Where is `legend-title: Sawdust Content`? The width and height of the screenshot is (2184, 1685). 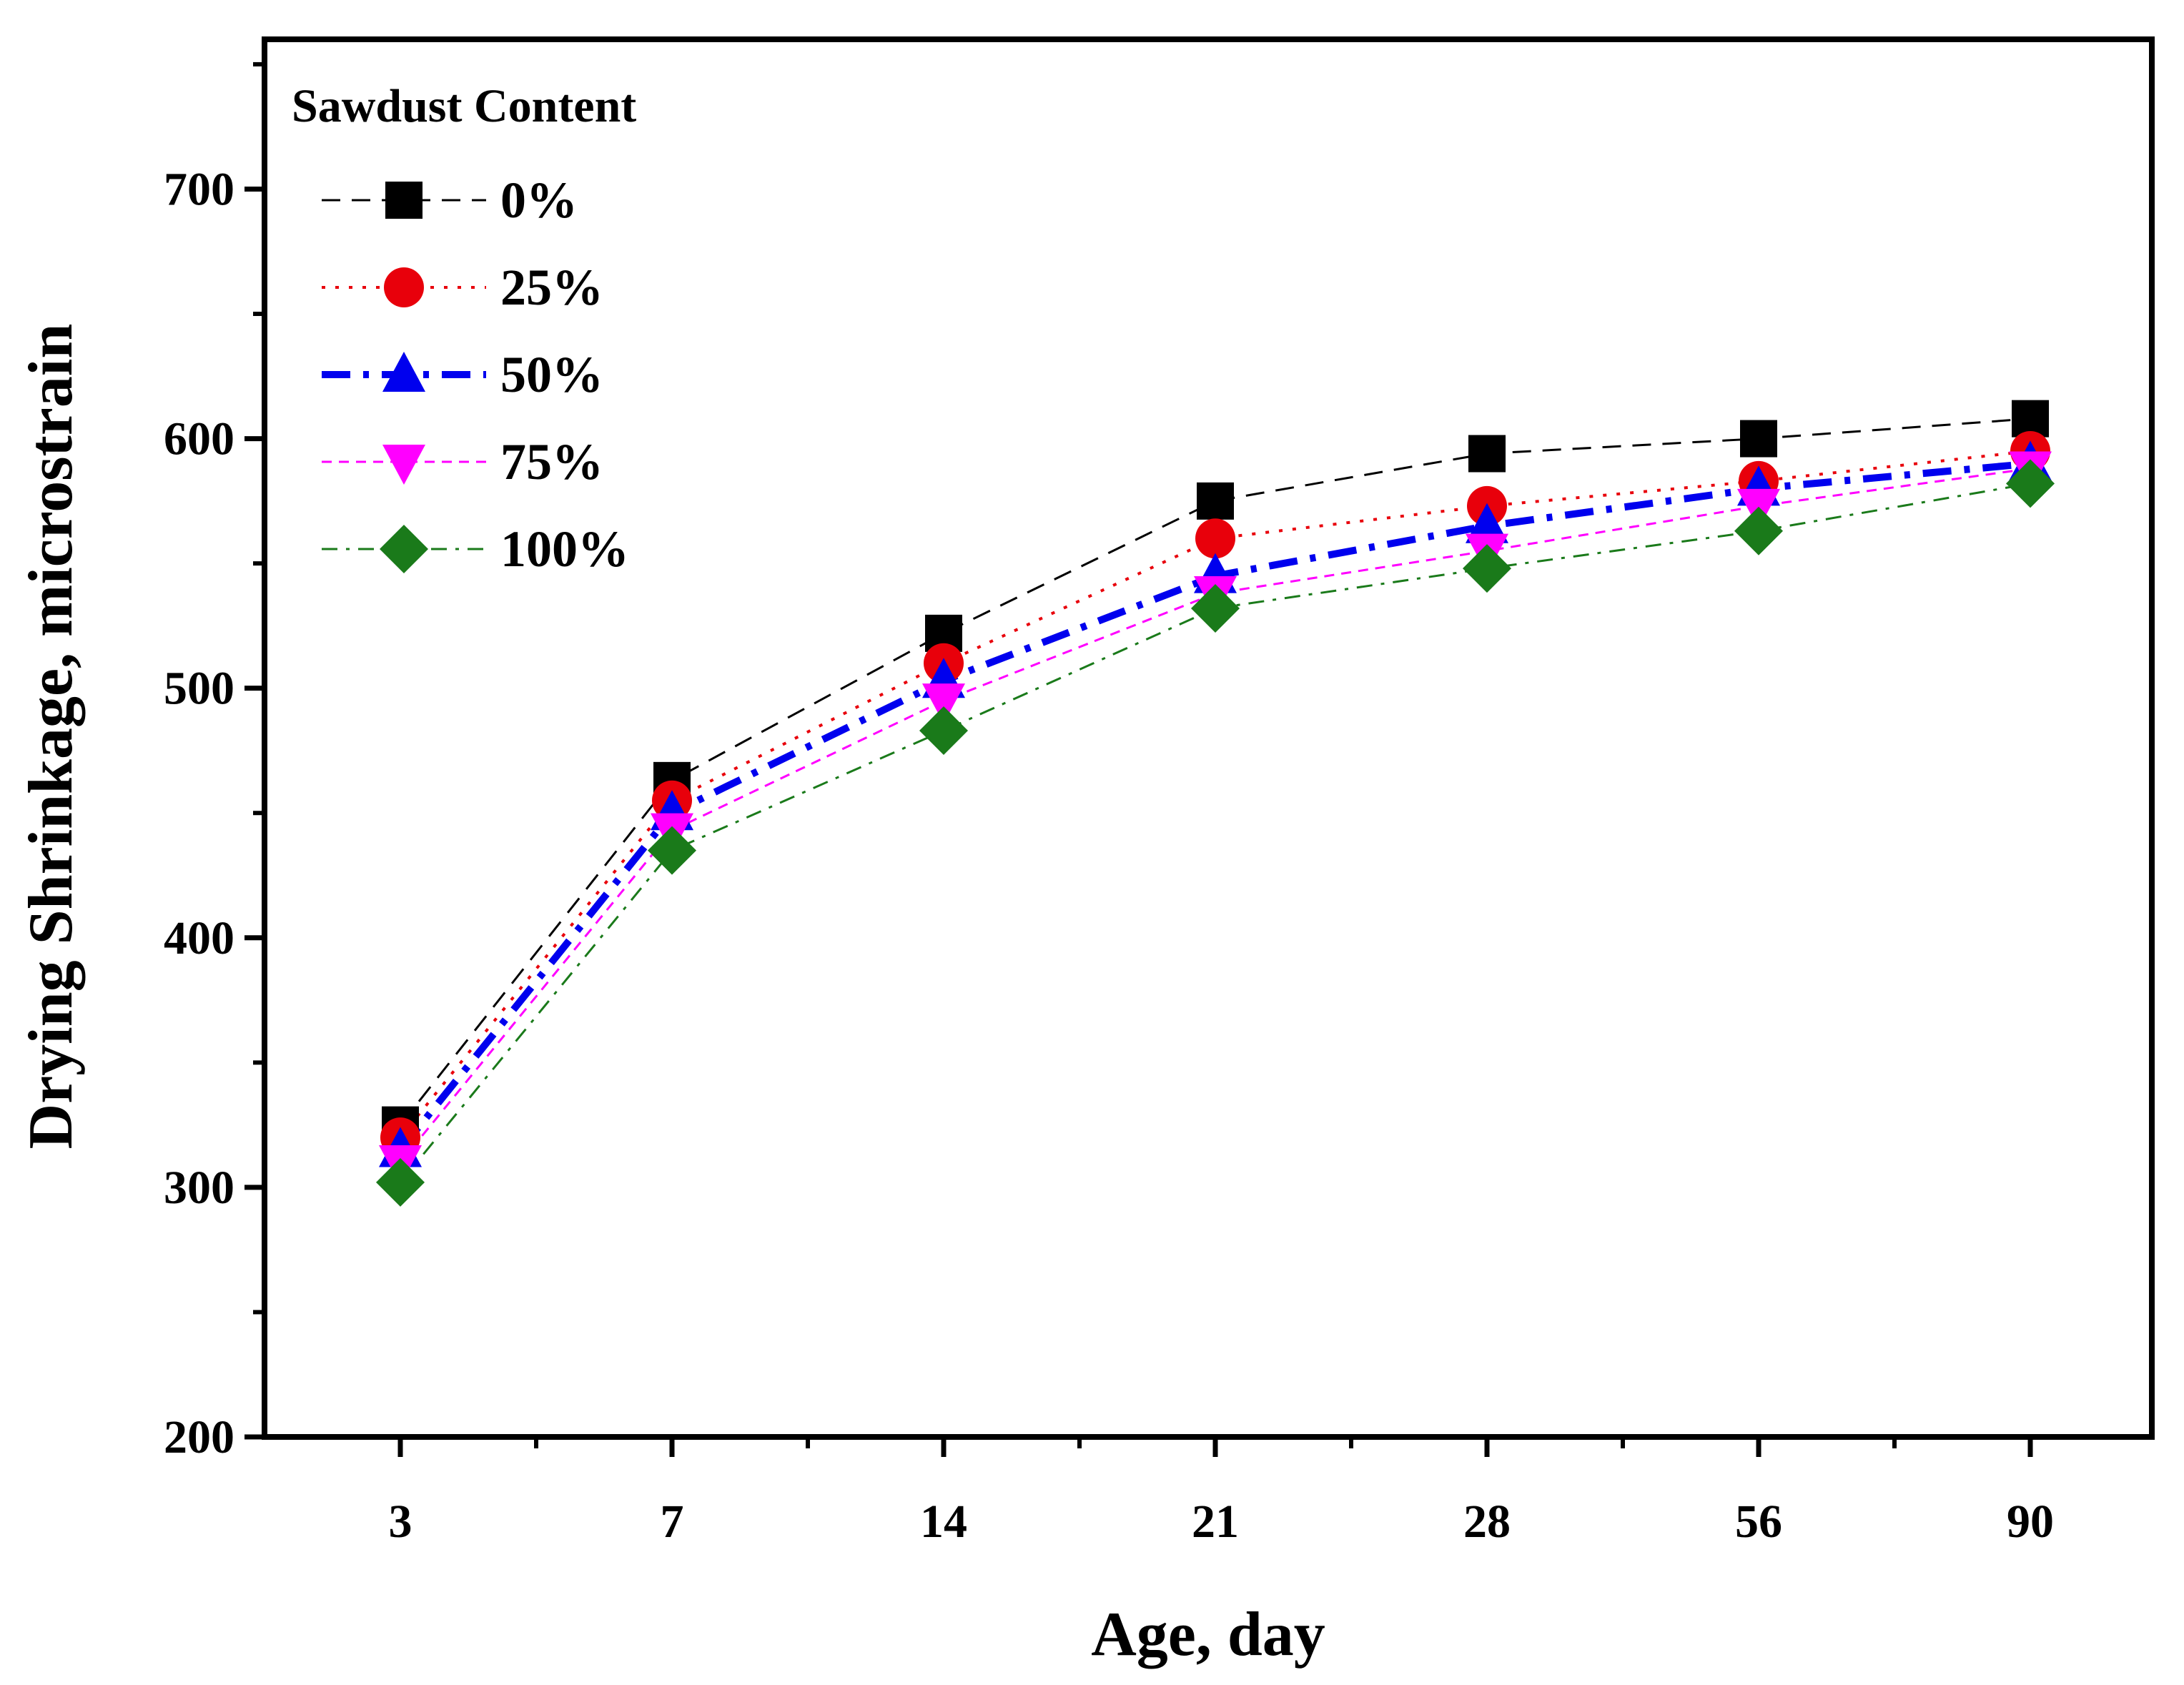
legend-title: Sawdust Content is located at coordinates (464, 106).